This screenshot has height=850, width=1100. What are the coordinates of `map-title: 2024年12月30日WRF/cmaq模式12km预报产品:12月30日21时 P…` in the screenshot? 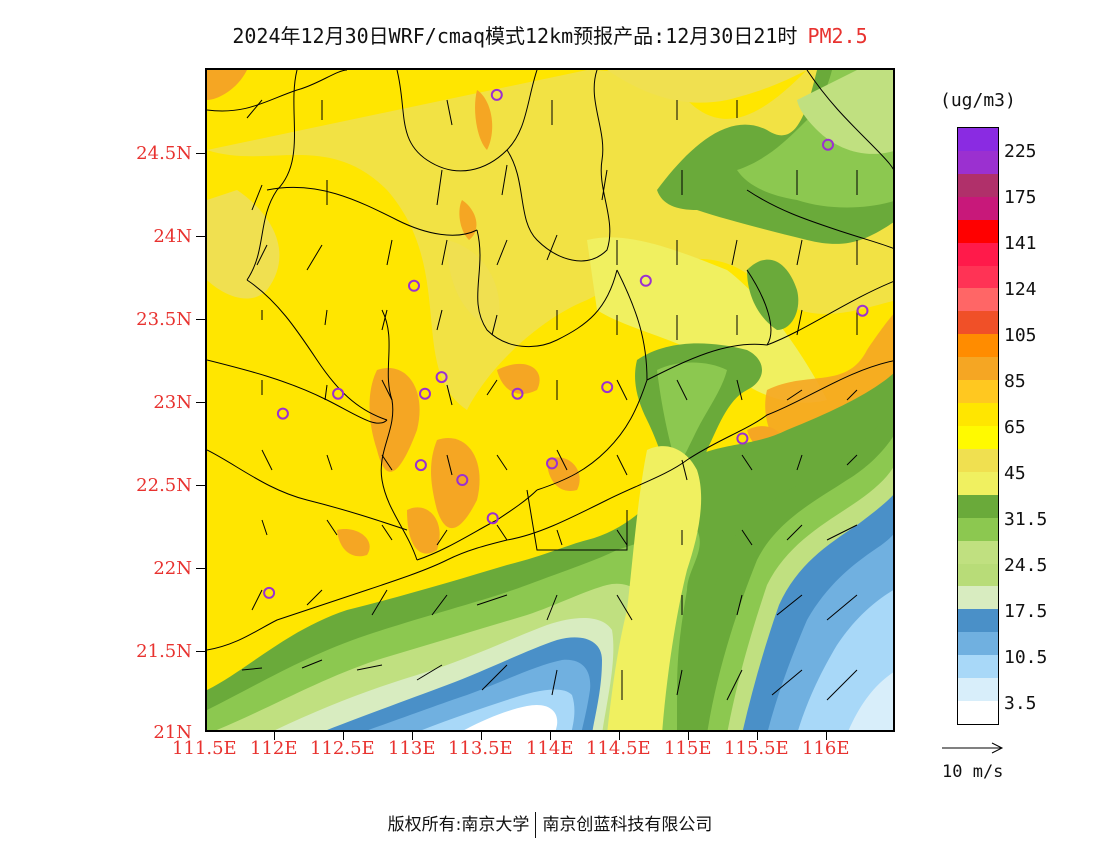 It's located at (550, 34).